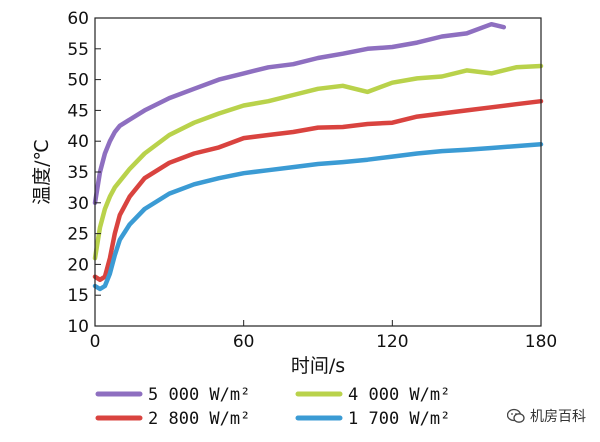  Describe the element at coordinates (78, 50) in the screenshot. I see `y-tick-label: 55` at that location.